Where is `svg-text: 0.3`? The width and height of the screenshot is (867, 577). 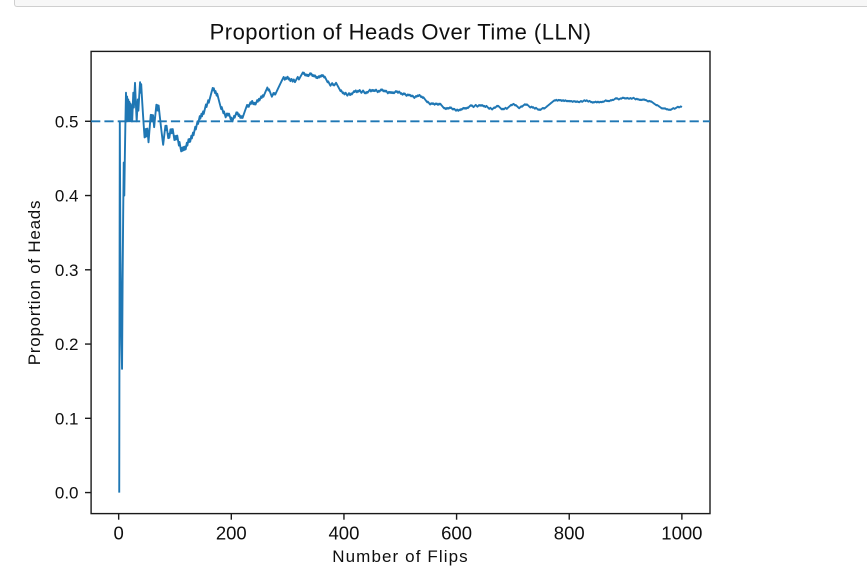
svg-text: 0.3 is located at coordinates (67, 270).